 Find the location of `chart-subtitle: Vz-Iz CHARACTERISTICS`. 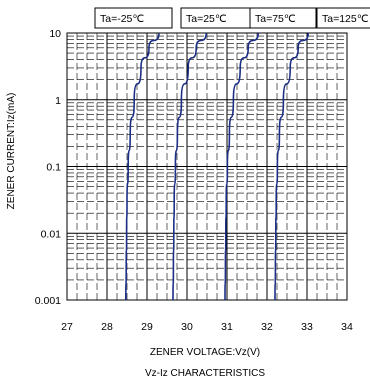

chart-subtitle: Vz-Iz CHARACTERISTICS is located at coordinates (205, 373).